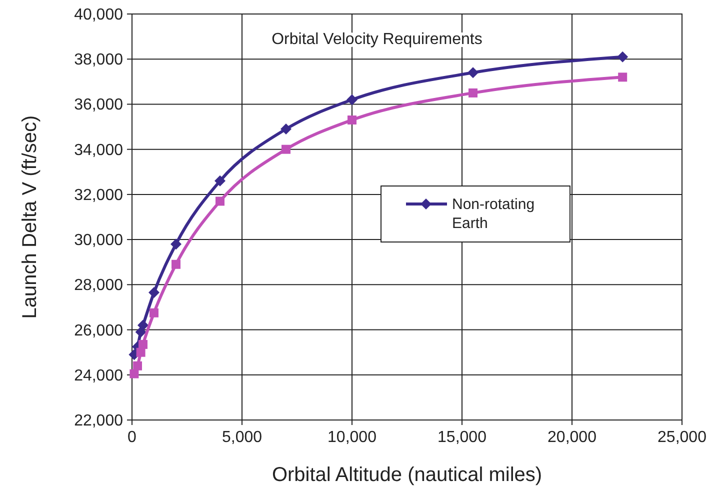 Image resolution: width=708 pixels, height=495 pixels. Describe the element at coordinates (99, 421) in the screenshot. I see `y-tick-label: 22,000` at that location.